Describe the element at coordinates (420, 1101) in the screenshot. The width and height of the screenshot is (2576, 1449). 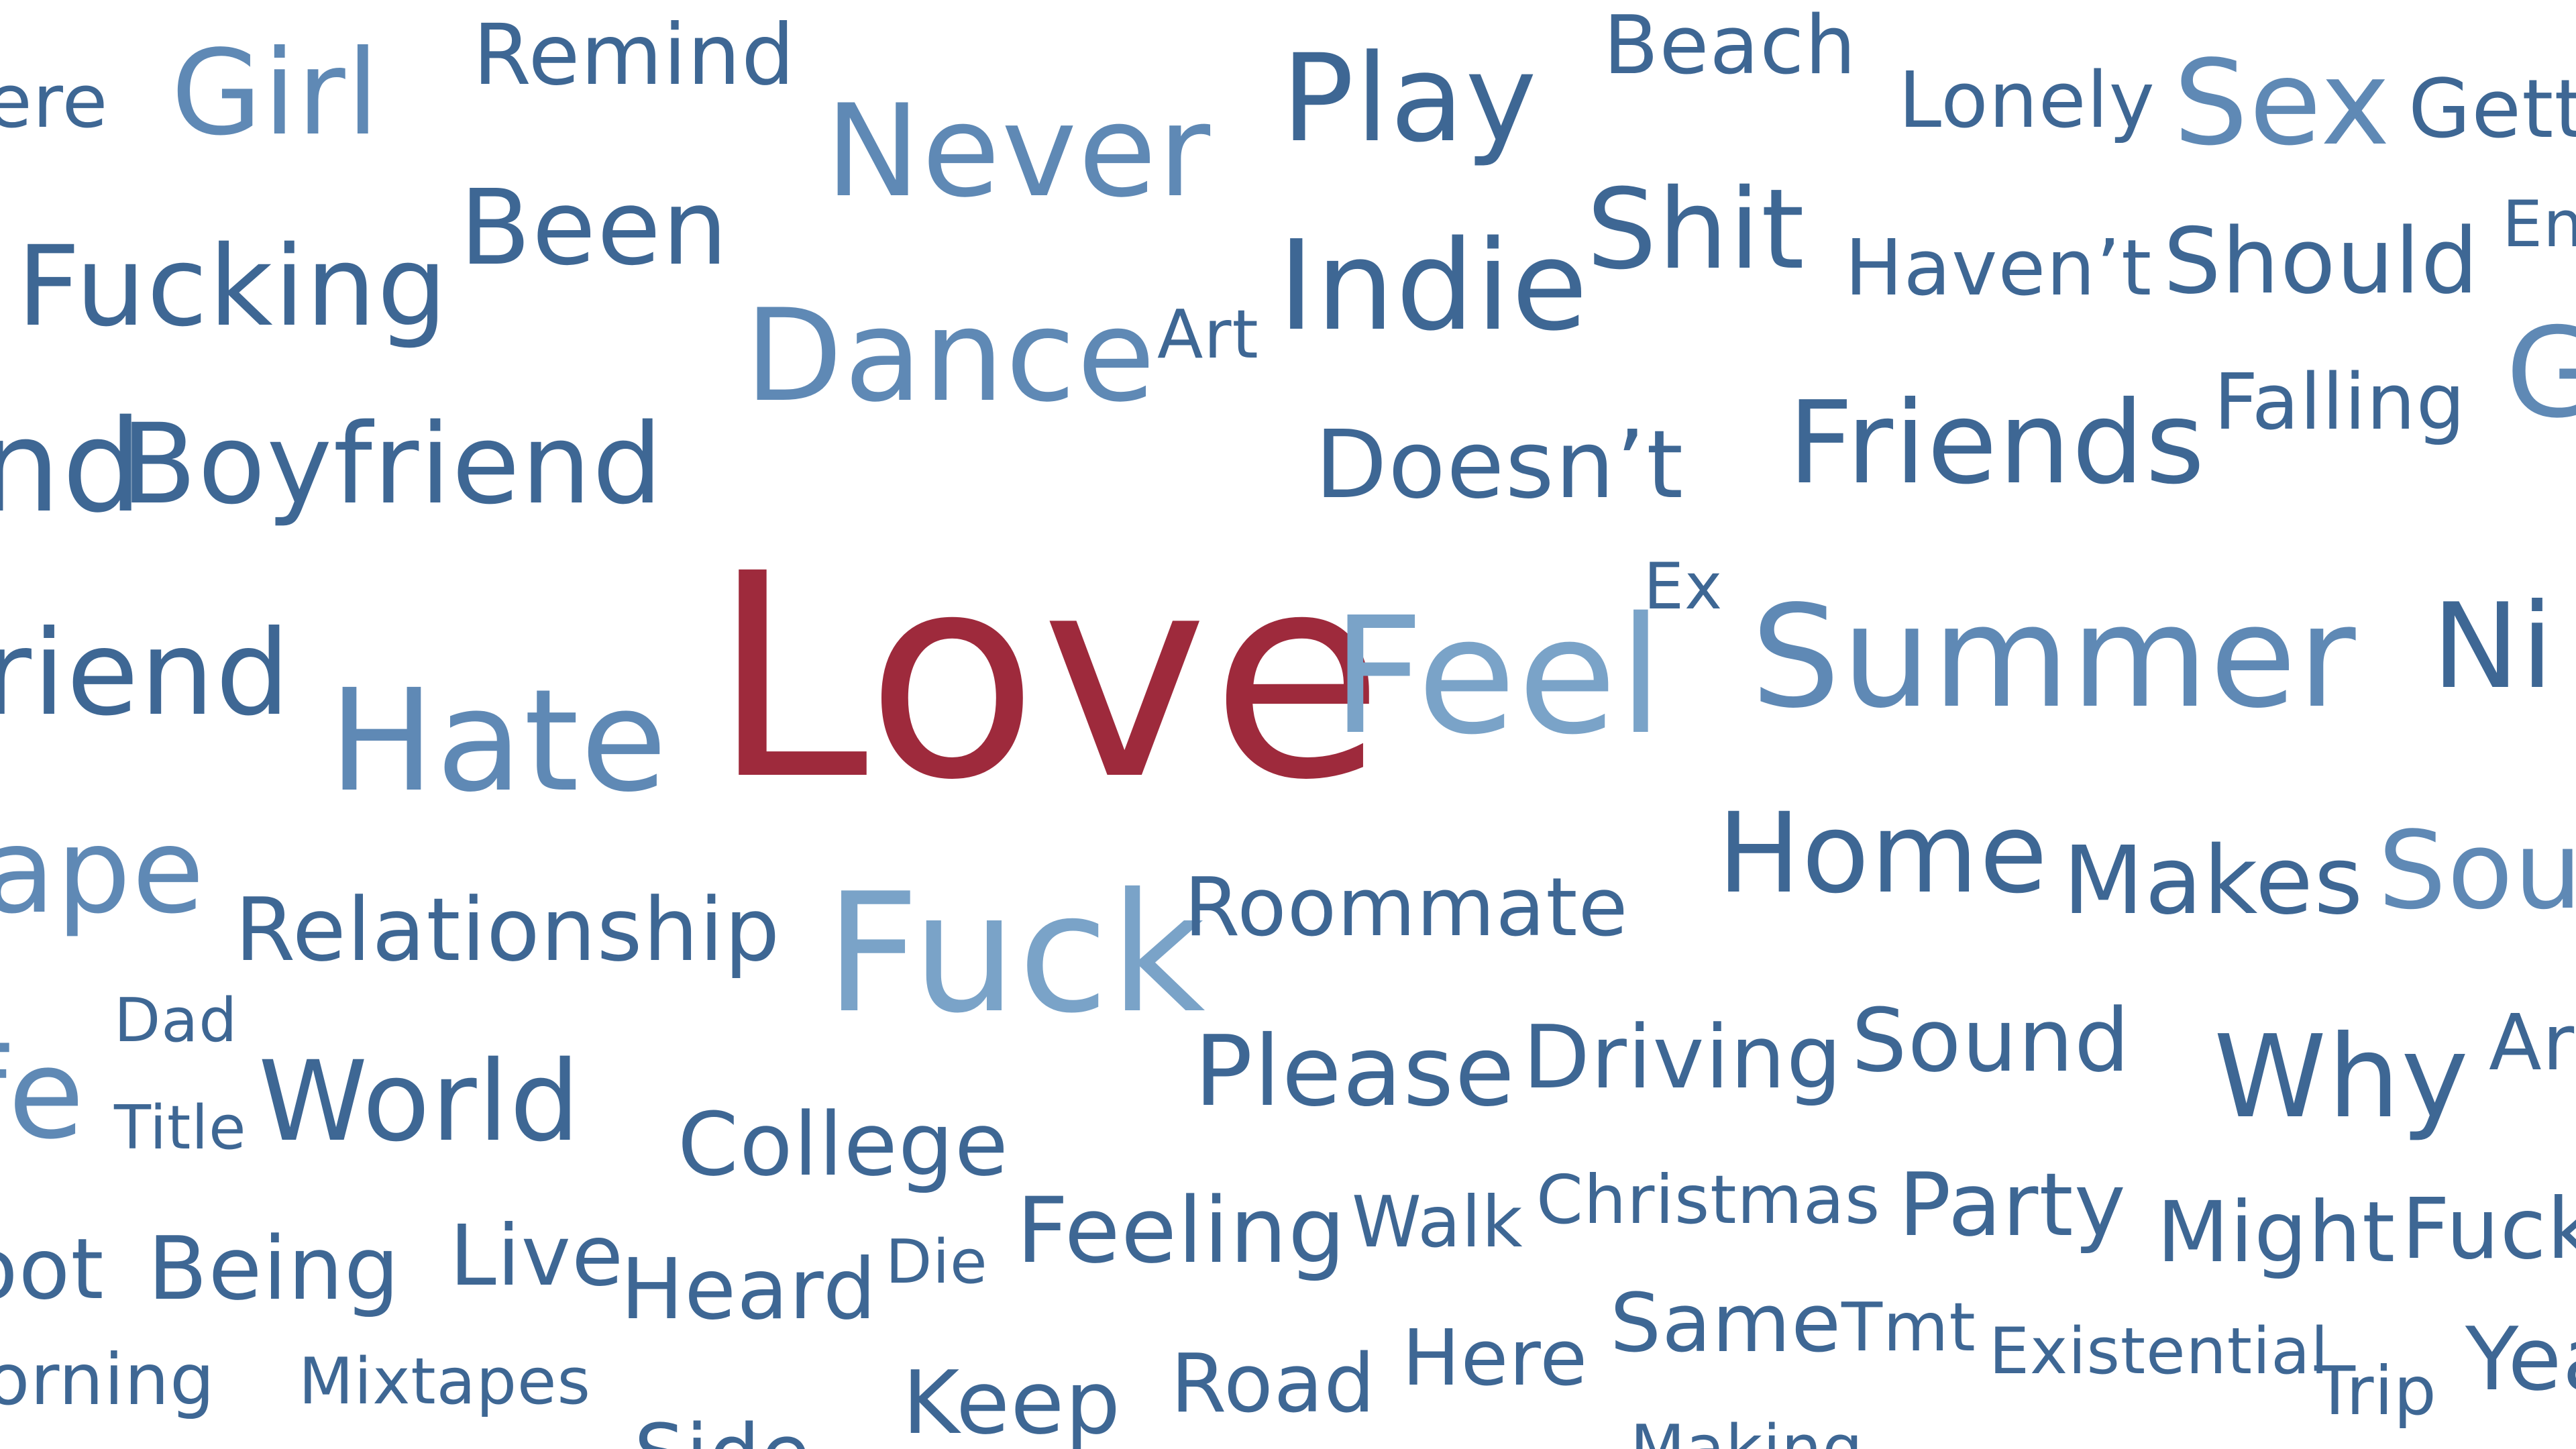
I see `word-world-17: World` at that location.